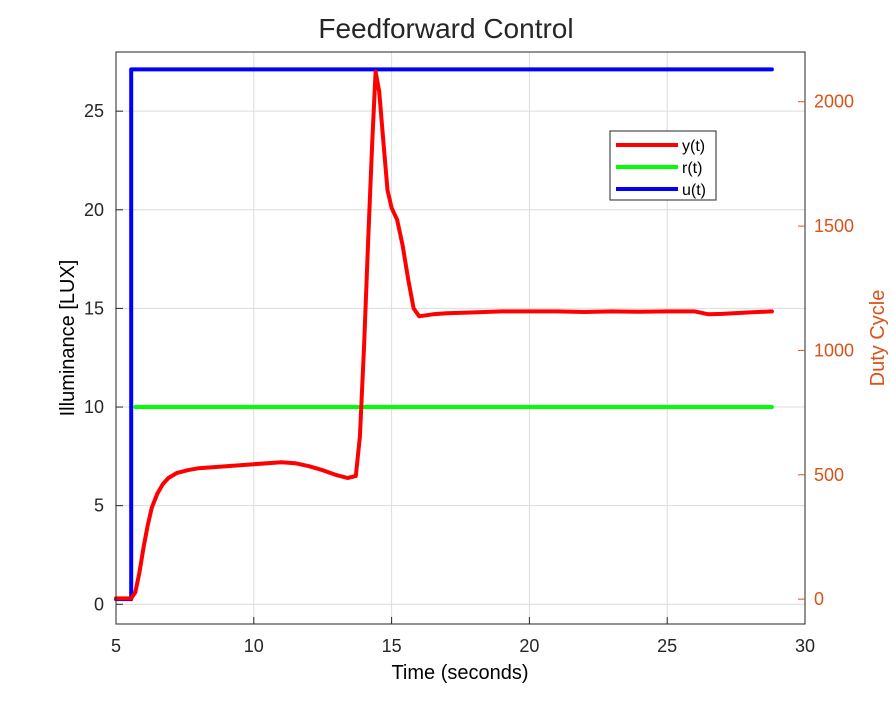  Describe the element at coordinates (116, 646) in the screenshot. I see `x-tick-label: 5` at that location.